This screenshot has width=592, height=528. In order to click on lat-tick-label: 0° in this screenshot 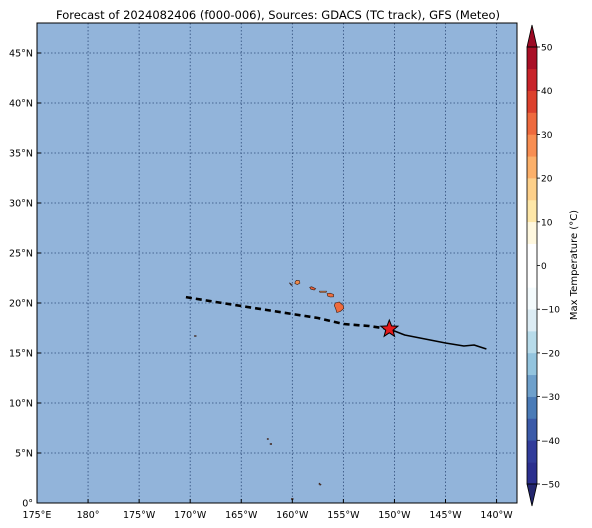, I will do `click(27, 504)`.